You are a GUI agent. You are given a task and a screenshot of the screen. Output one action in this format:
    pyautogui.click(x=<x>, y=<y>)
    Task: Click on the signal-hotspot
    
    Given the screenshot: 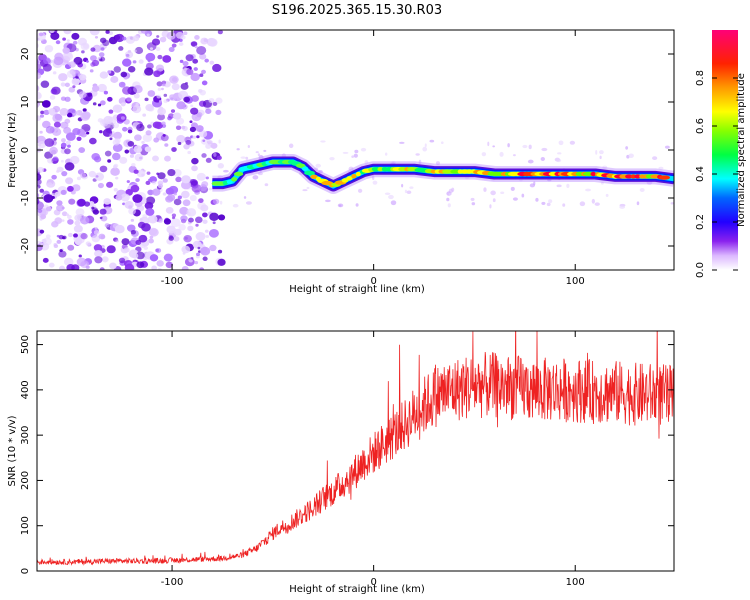 What is the action you would take?
    pyautogui.click(x=229, y=182)
    